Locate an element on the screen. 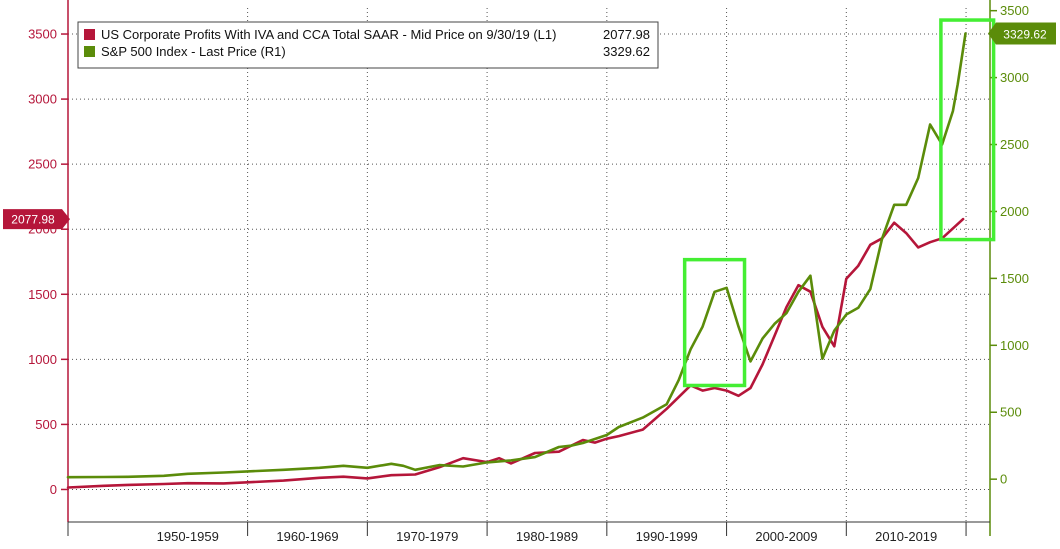 The height and width of the screenshot is (549, 1060). left-axis-tick-label: 3500 is located at coordinates (42, 34).